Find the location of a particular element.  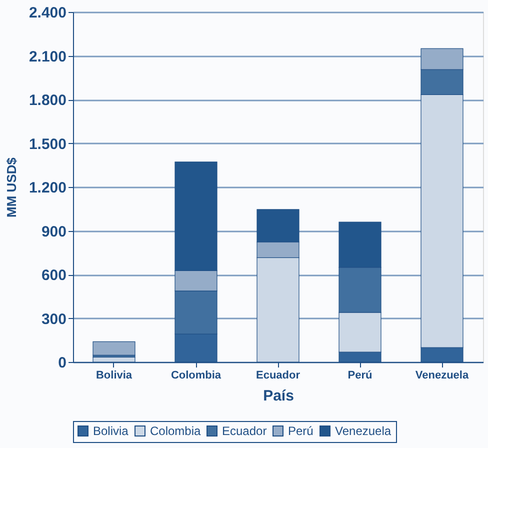

y-tick-label: 300 is located at coordinates (53, 319).